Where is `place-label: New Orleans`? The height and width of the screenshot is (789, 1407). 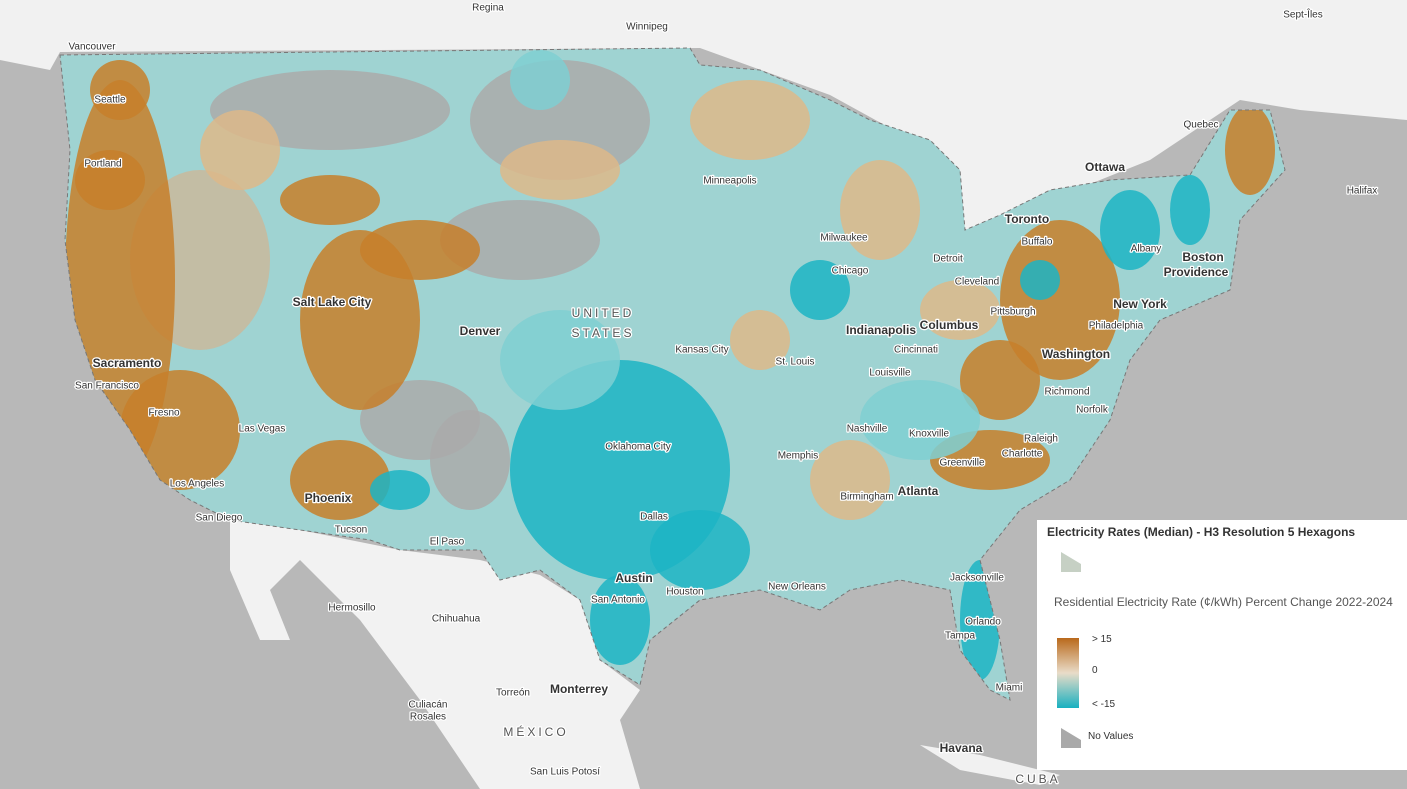 place-label: New Orleans is located at coordinates (797, 587).